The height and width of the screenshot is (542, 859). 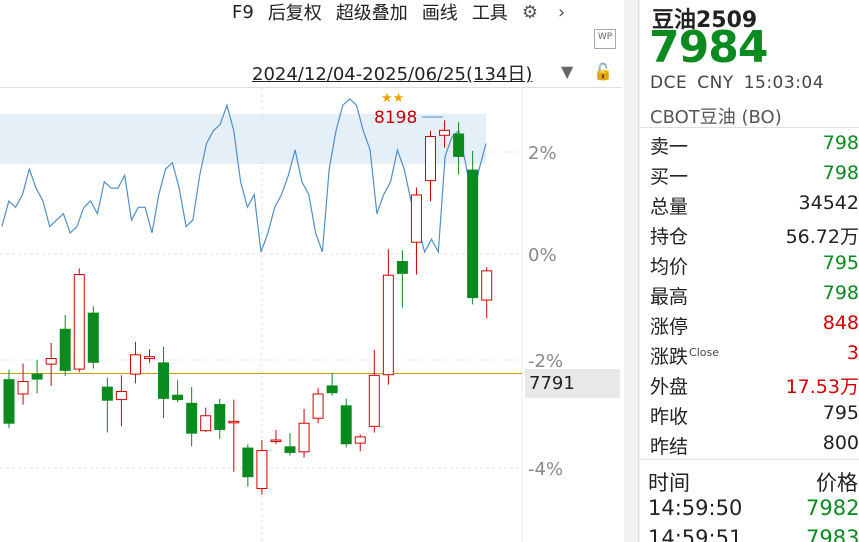 What do you see at coordinates (632, 271) in the screenshot?
I see `panel-splitter` at bounding box center [632, 271].